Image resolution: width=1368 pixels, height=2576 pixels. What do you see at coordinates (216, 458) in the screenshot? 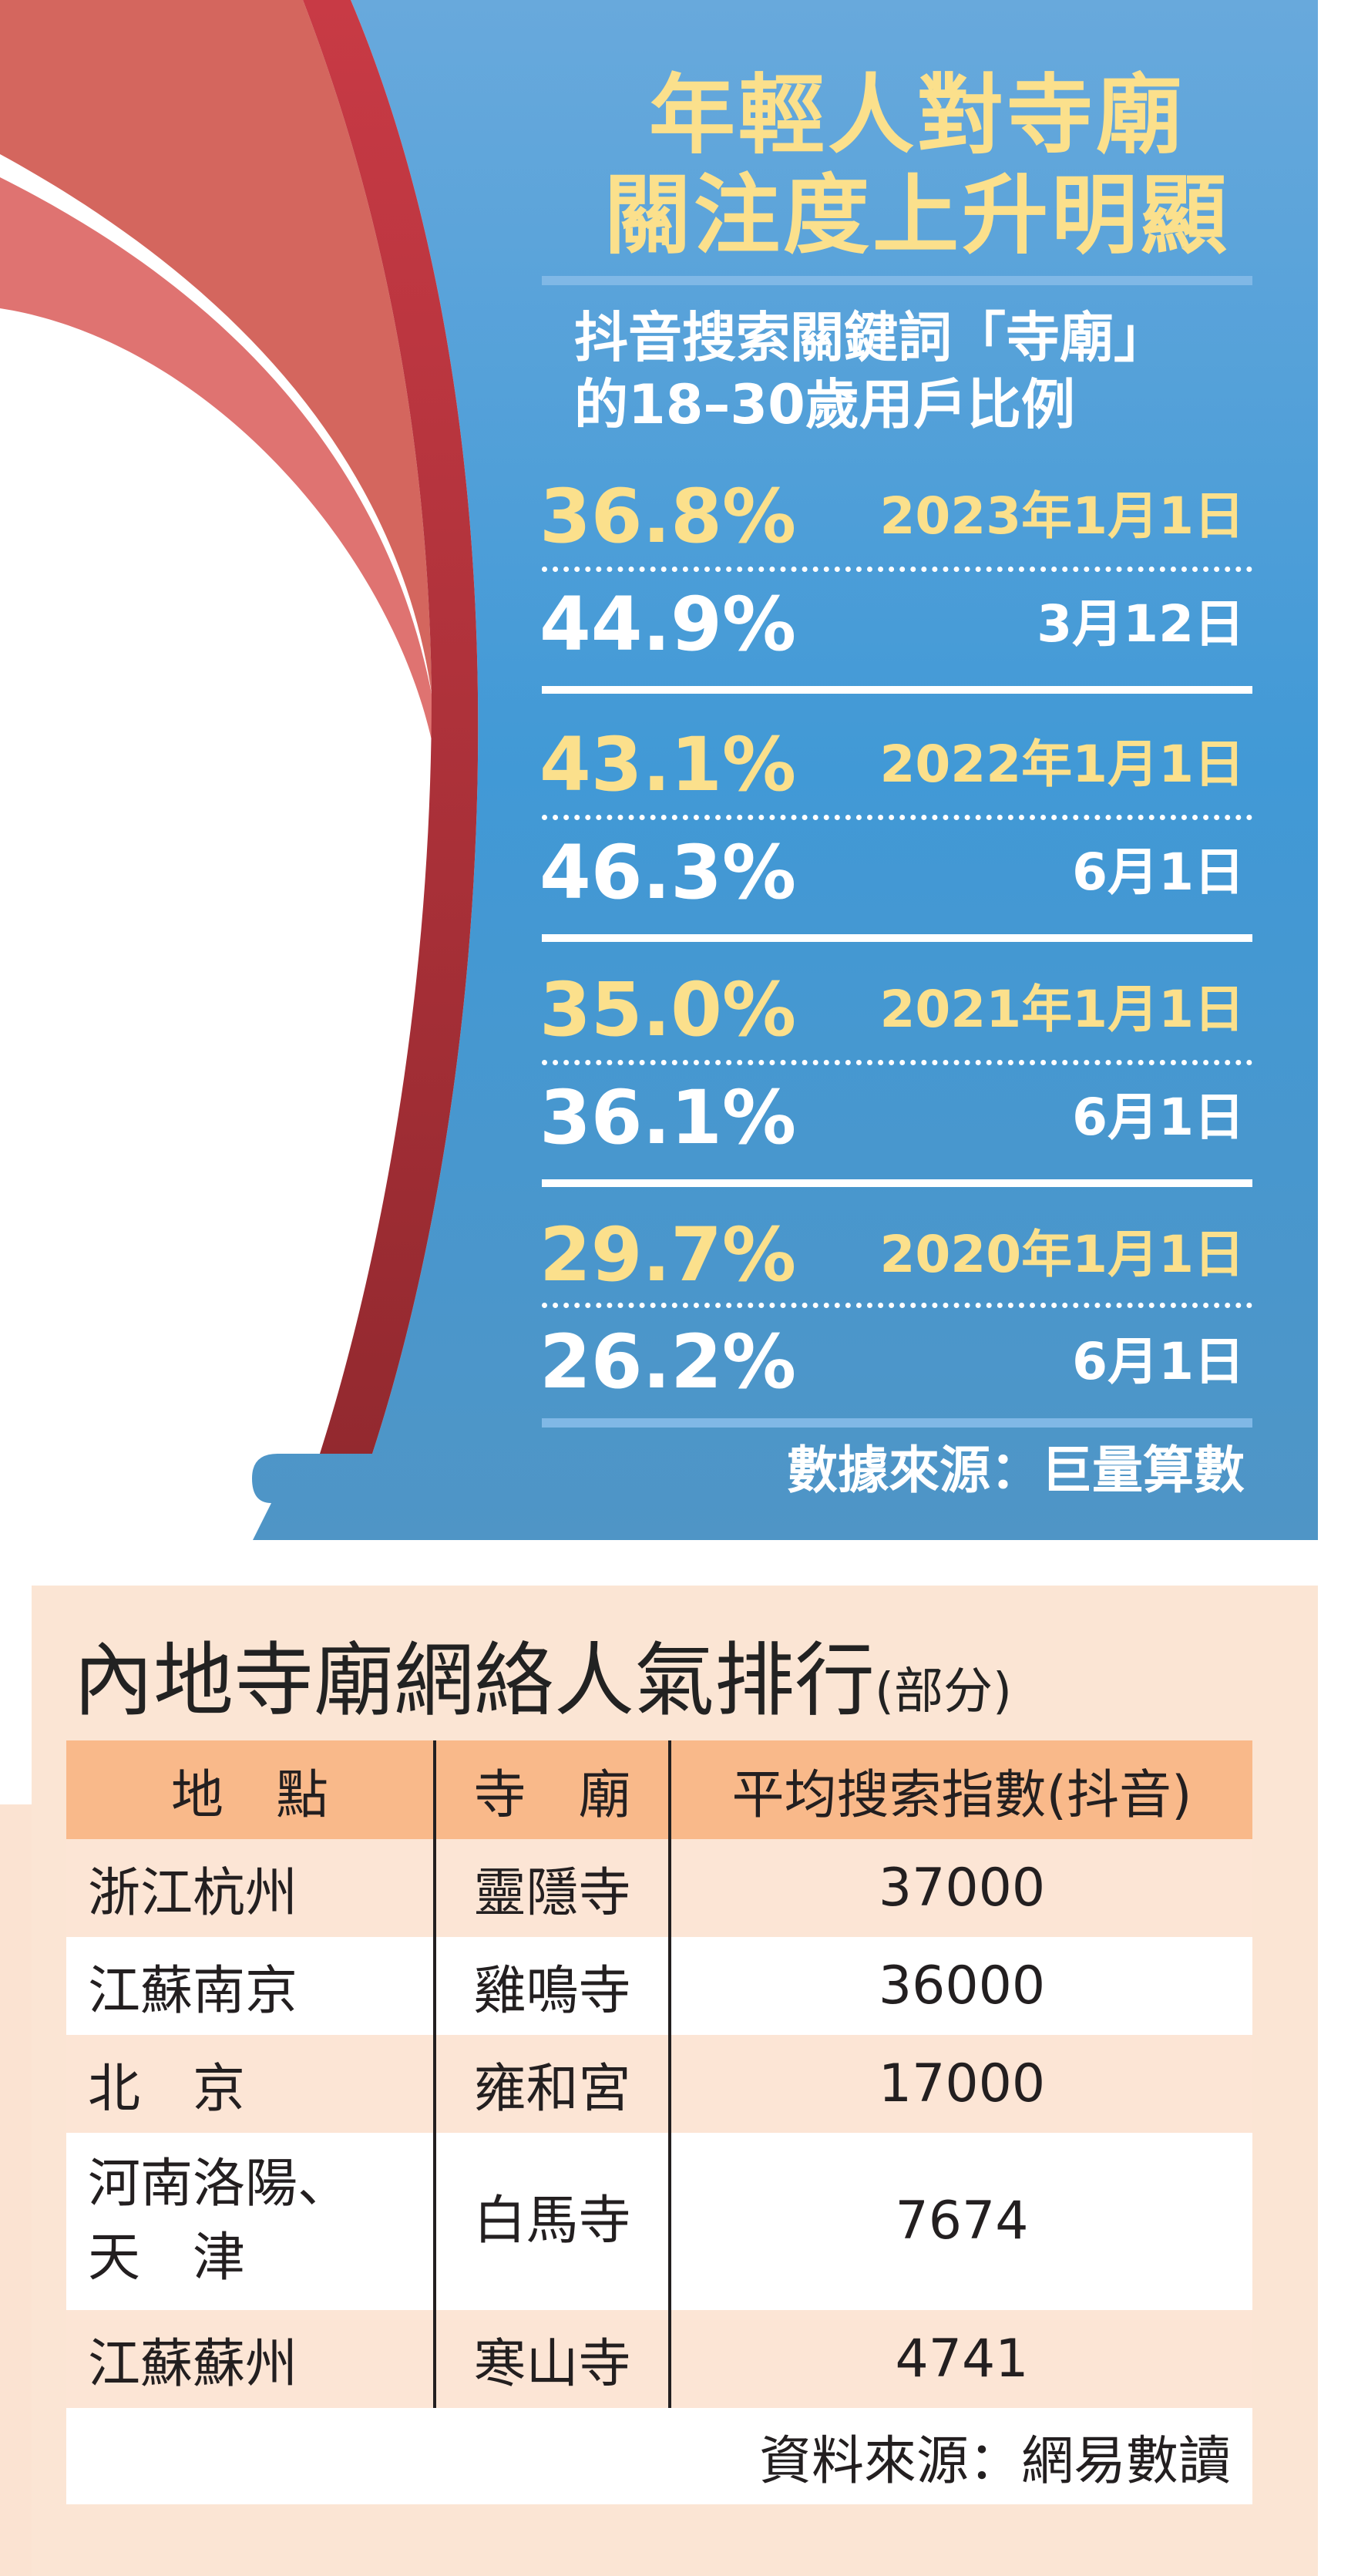
I see `salmon-ribbon-light` at bounding box center [216, 458].